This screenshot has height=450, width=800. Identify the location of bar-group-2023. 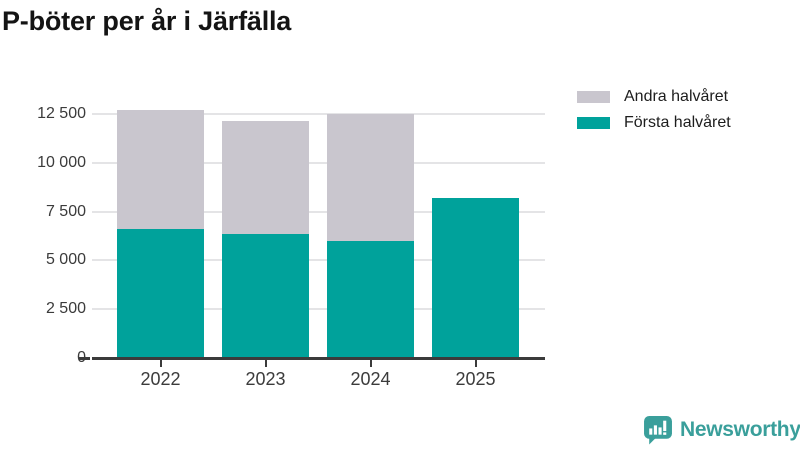
(265, 239).